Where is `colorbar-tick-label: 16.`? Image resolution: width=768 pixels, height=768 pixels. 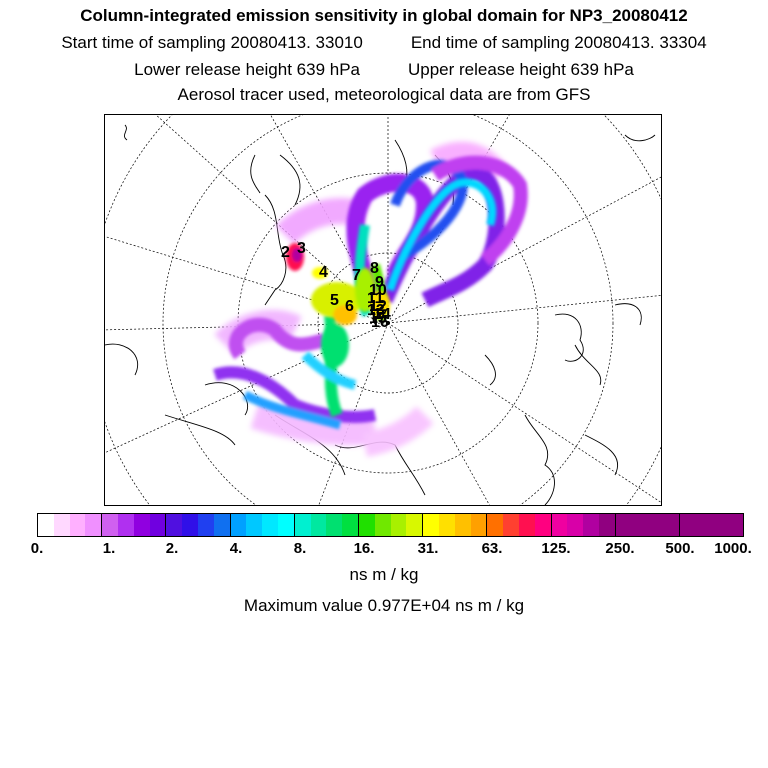
colorbar-tick-label: 16. is located at coordinates (364, 548).